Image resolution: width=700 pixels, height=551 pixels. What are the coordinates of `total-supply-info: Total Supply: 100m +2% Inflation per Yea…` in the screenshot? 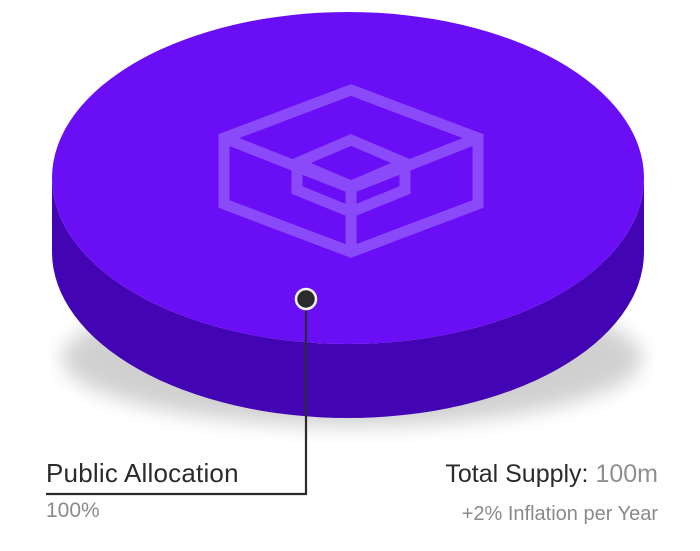 It's located at (551, 493).